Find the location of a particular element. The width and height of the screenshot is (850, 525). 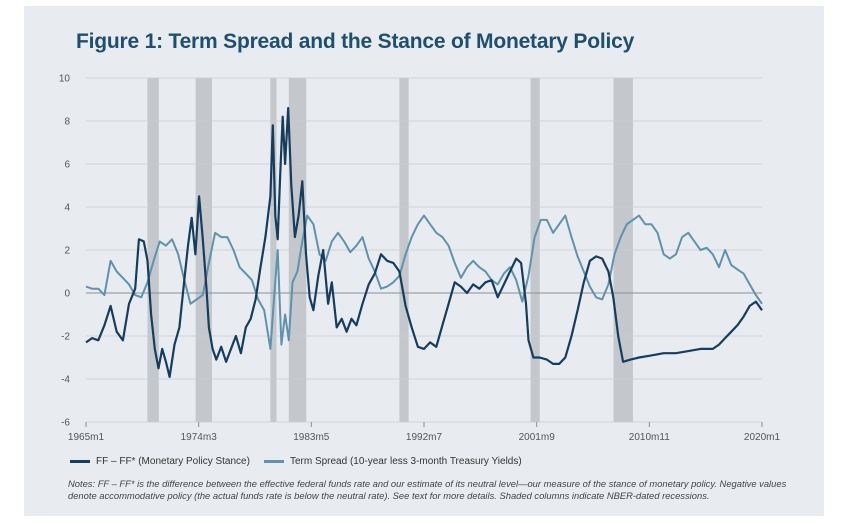

y-tick-label: -6 is located at coordinates (65, 423).